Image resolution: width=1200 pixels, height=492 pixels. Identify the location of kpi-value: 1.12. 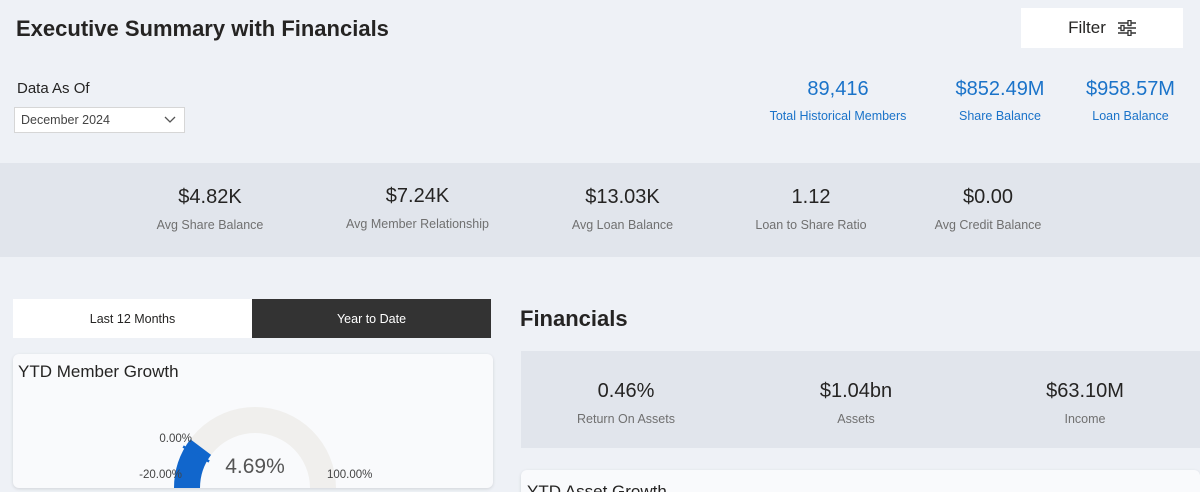
(811, 197).